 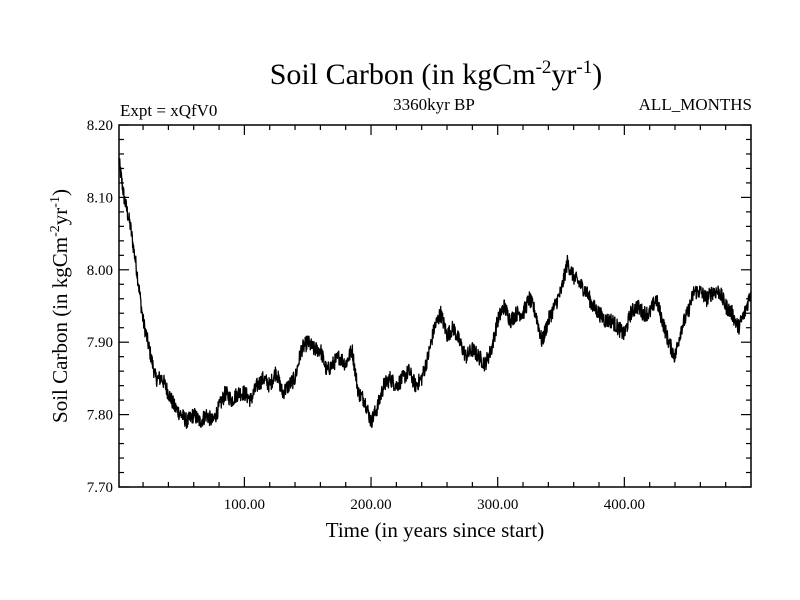 What do you see at coordinates (434, 104) in the screenshot?
I see `subtitle-period: 3360kyr BP` at bounding box center [434, 104].